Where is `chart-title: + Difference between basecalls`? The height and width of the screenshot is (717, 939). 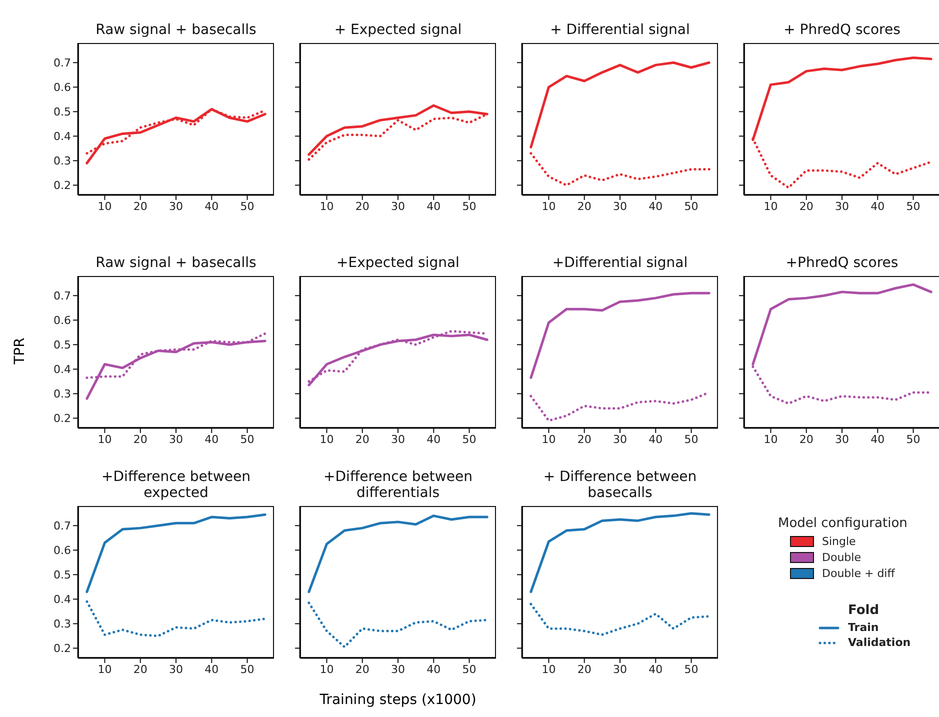 chart-title: + Difference between basecalls is located at coordinates (620, 485).